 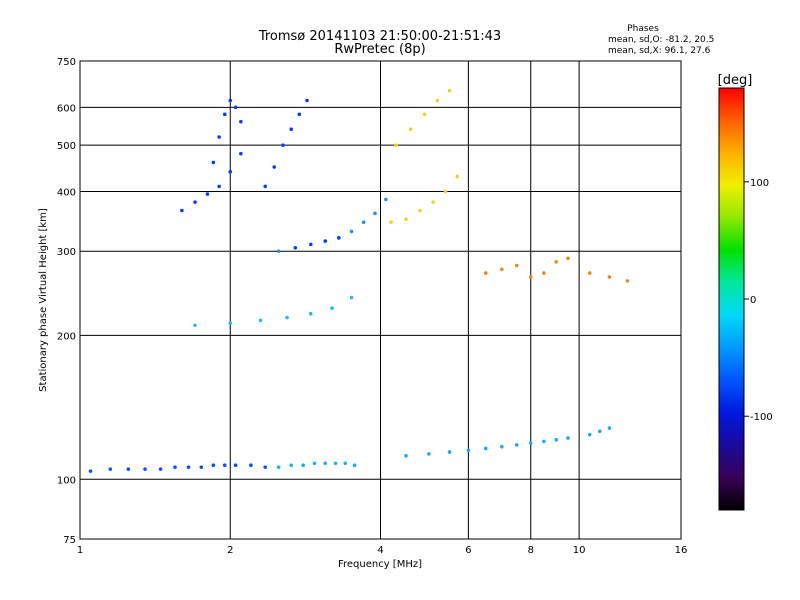 What do you see at coordinates (230, 550) in the screenshot?
I see `x-tick-label: 2` at bounding box center [230, 550].